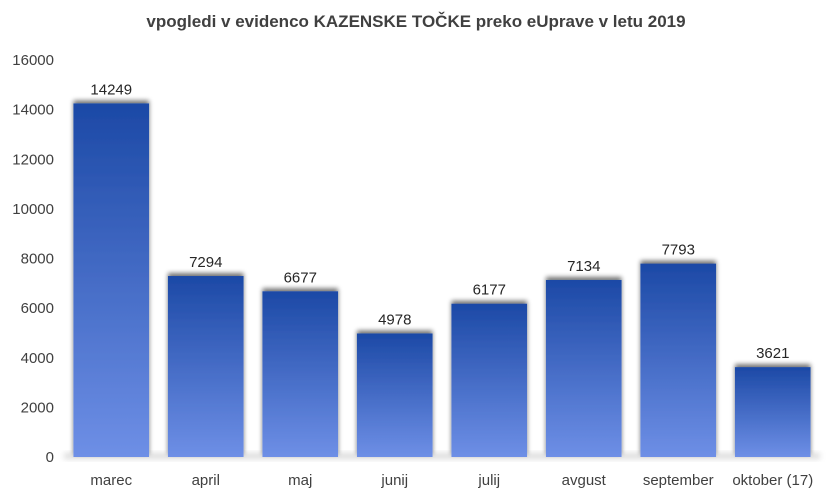 Image resolution: width=832 pixels, height=504 pixels. What do you see at coordinates (33, 159) in the screenshot?
I see `y-tick-label: 12000` at bounding box center [33, 159].